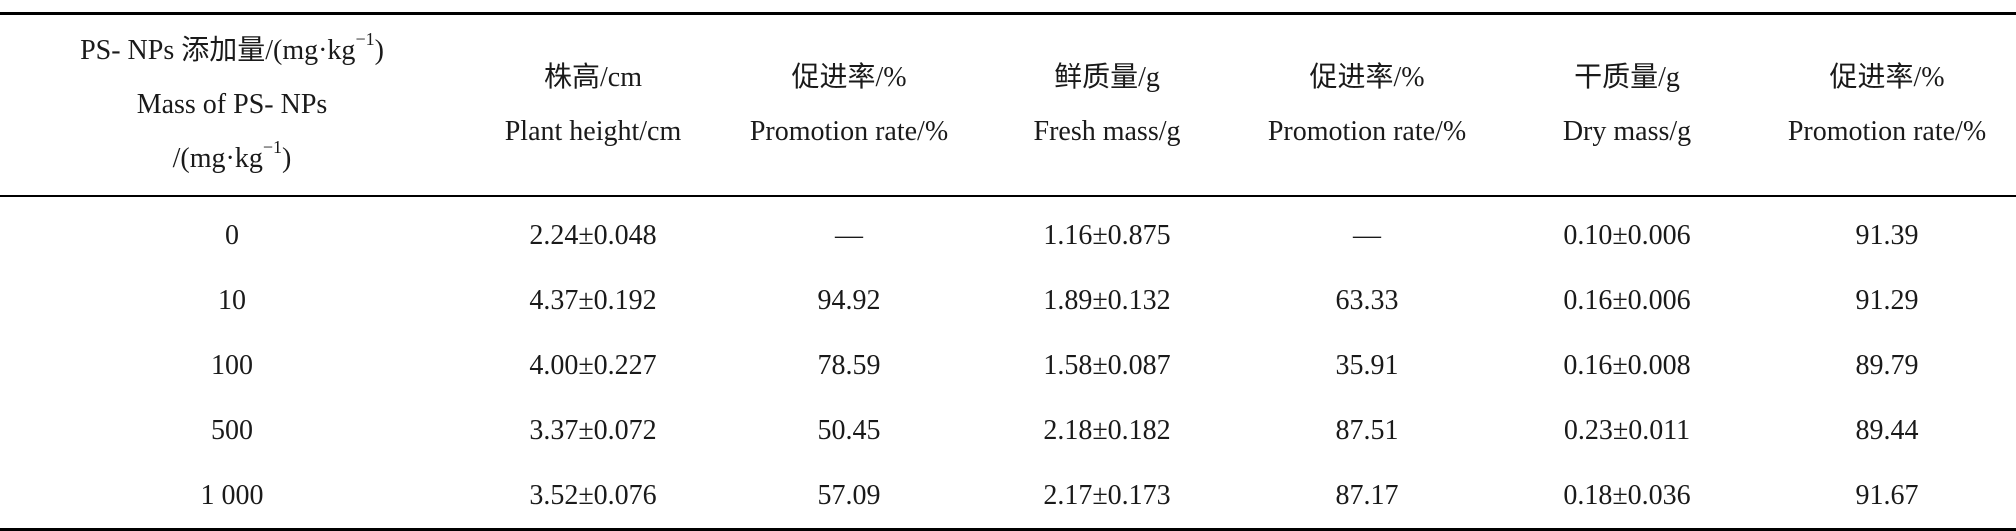  Describe the element at coordinates (1887, 235) in the screenshot. I see `cell-promotion-dry: 91.39` at that location.